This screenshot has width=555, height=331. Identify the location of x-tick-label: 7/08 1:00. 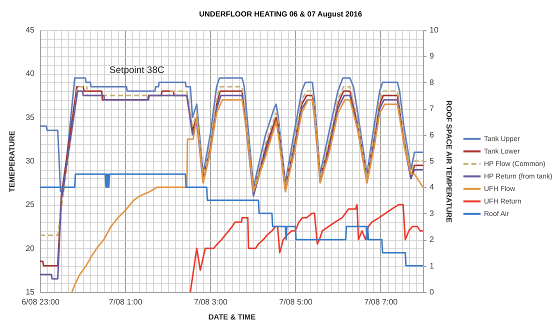
(125, 302).